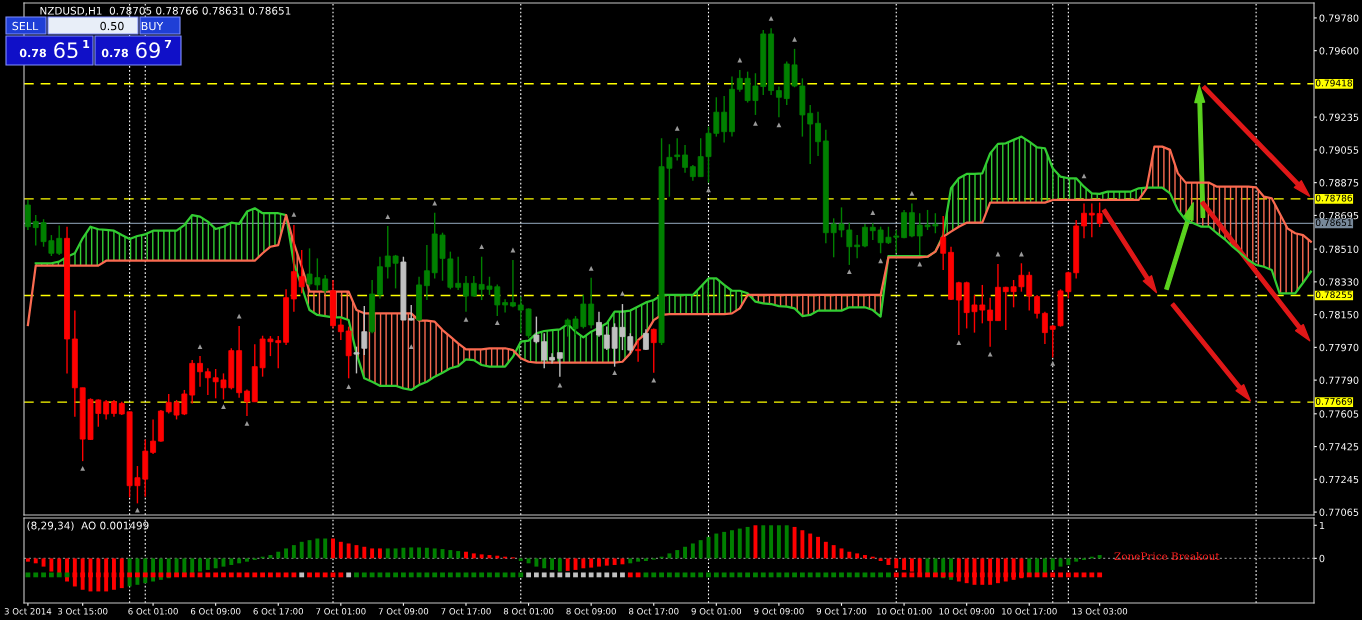 Image resolution: width=1362 pixels, height=620 pixels. Describe the element at coordinates (1339, 447) in the screenshot. I see `y-tick-label: 0.77425` at that location.